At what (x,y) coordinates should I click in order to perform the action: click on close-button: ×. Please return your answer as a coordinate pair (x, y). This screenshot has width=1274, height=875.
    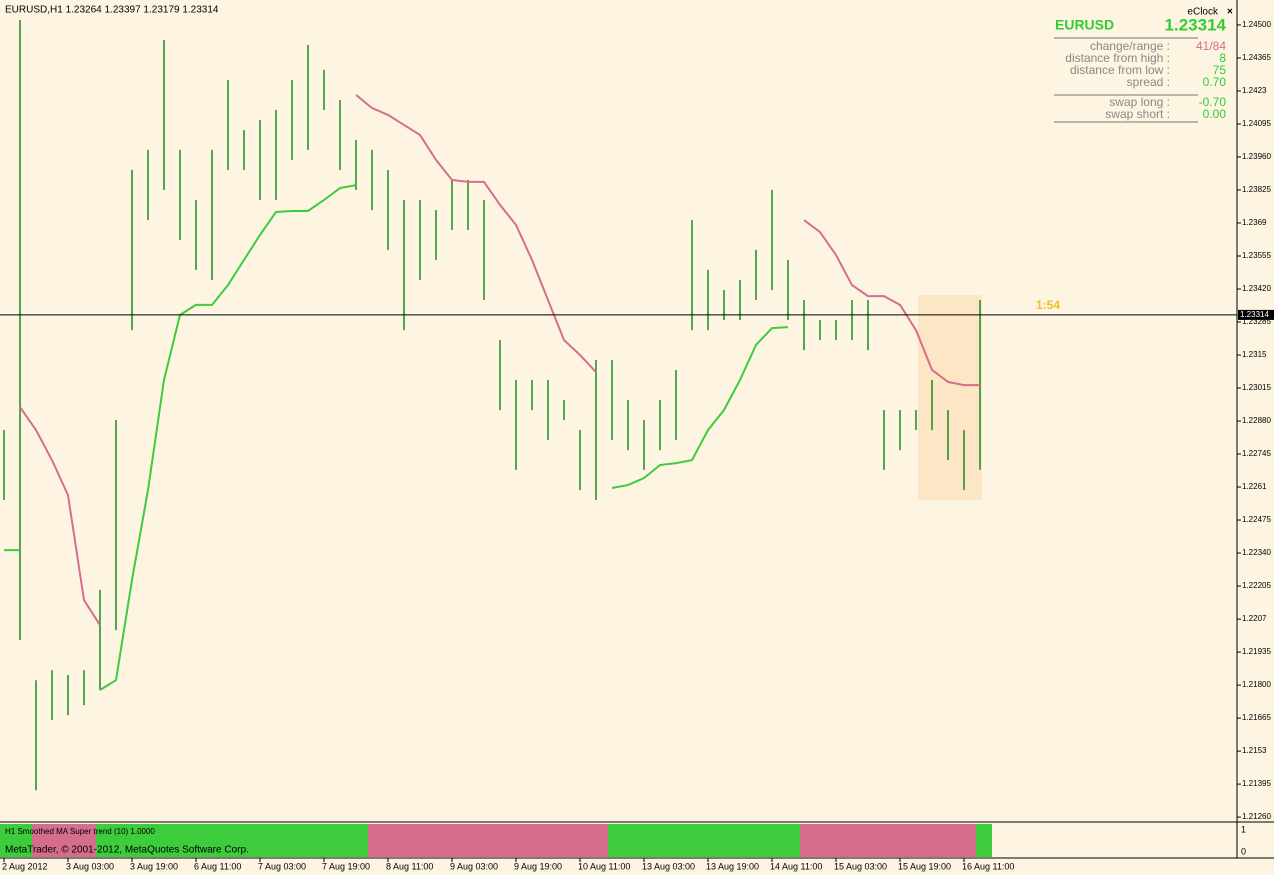
    Looking at the image, I should click on (1230, 12).